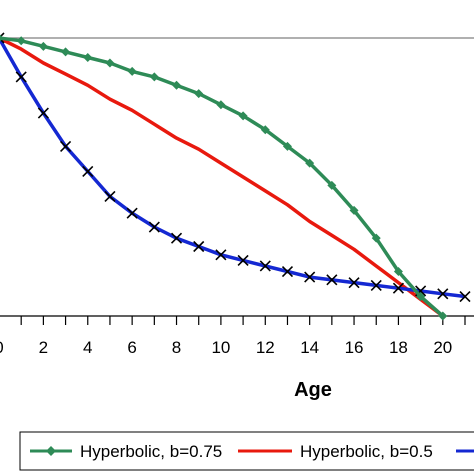 The height and width of the screenshot is (474, 474). What do you see at coordinates (265, 347) in the screenshot?
I see `x-tick-label: 12` at bounding box center [265, 347].